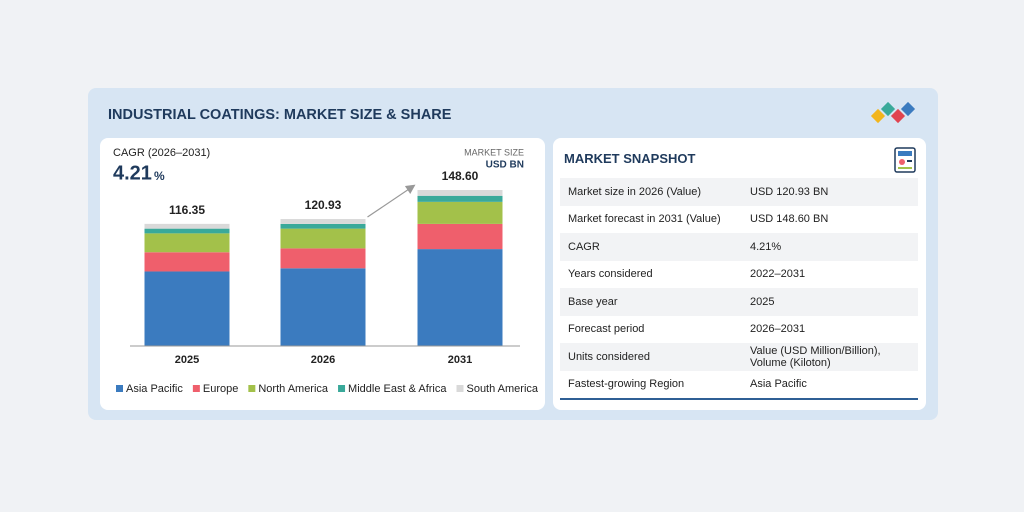 Image resolution: width=1024 pixels, height=512 pixels. I want to click on snapshot-key: Forecast period, so click(606, 329).